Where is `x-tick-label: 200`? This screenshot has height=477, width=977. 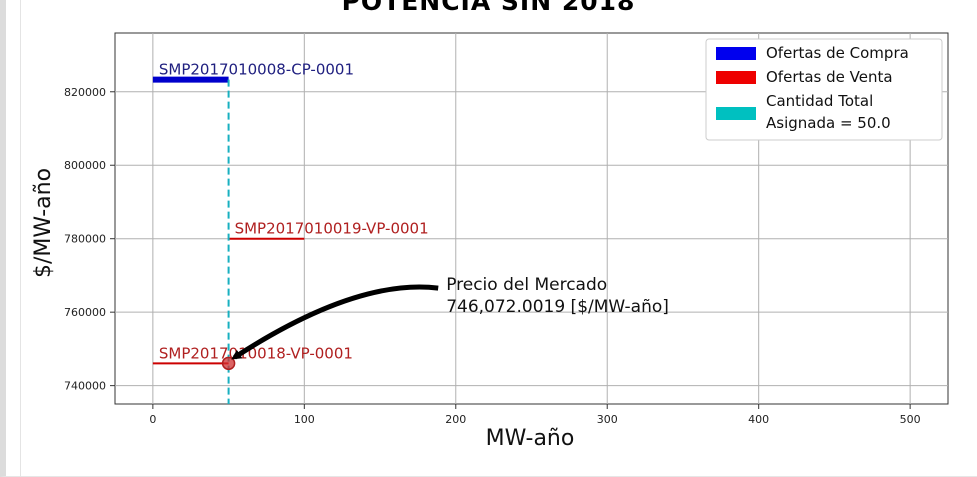
x-tick-label: 200 is located at coordinates (455, 419).